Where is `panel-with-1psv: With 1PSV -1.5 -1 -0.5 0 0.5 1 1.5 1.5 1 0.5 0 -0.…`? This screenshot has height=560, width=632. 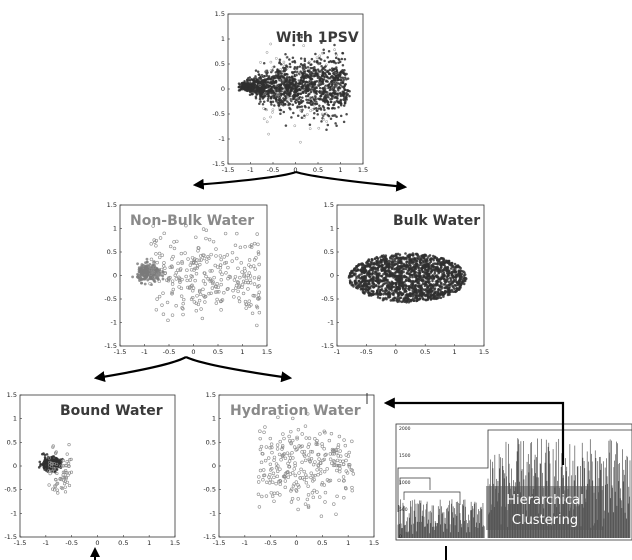
panel-with-1psv: With 1PSV -1.5 -1 -0.5 0 0.5 1 1.5 1.5 1 0.5 0 -0.… is located at coordinates (290, 92).